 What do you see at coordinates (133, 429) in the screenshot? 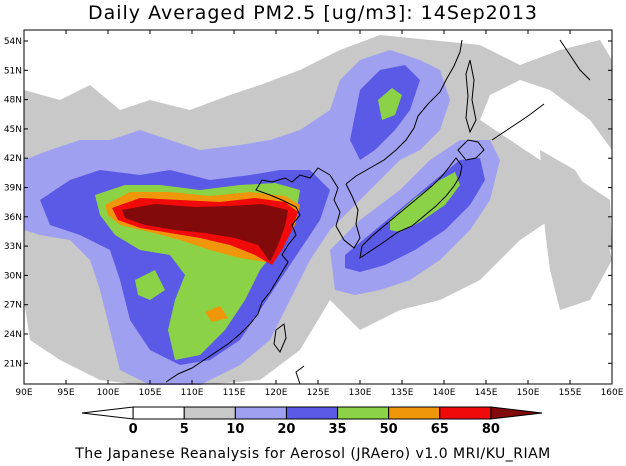
I see `colorbar-tick-label: 0` at bounding box center [133, 429].